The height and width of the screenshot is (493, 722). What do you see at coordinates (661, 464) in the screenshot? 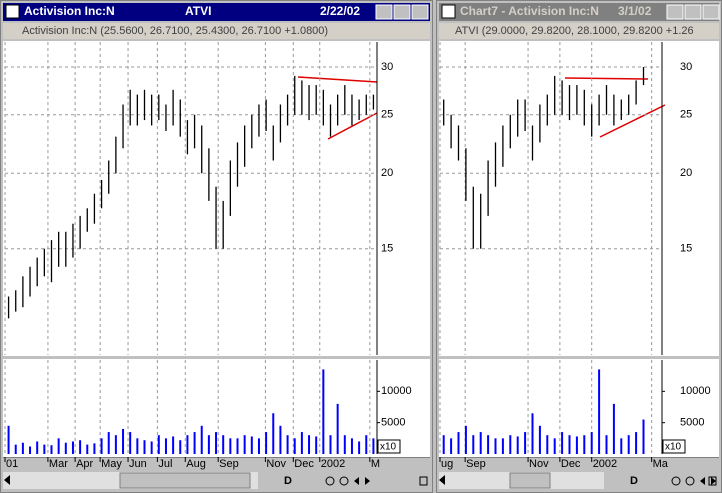
I see `x-tick-label: Ma` at bounding box center [661, 464].